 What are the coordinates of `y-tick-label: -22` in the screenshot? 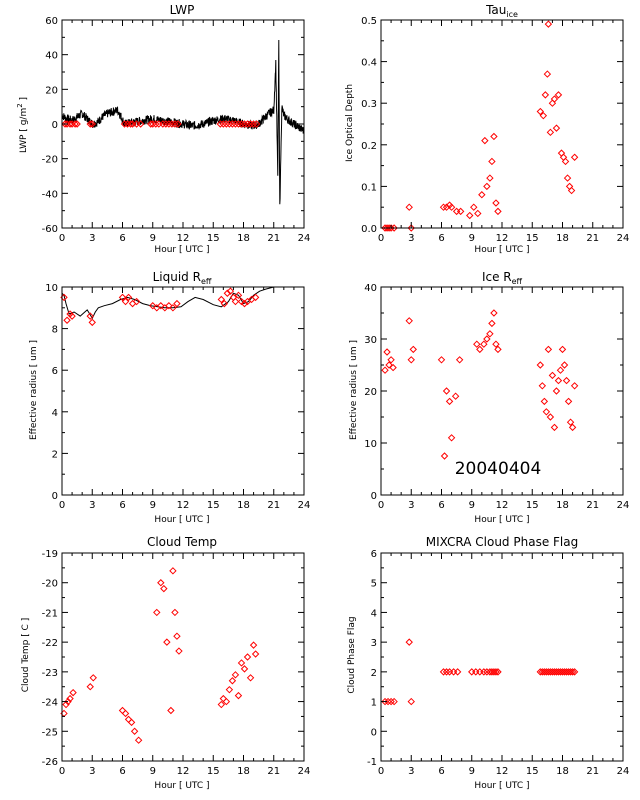 It's located at (50, 643).